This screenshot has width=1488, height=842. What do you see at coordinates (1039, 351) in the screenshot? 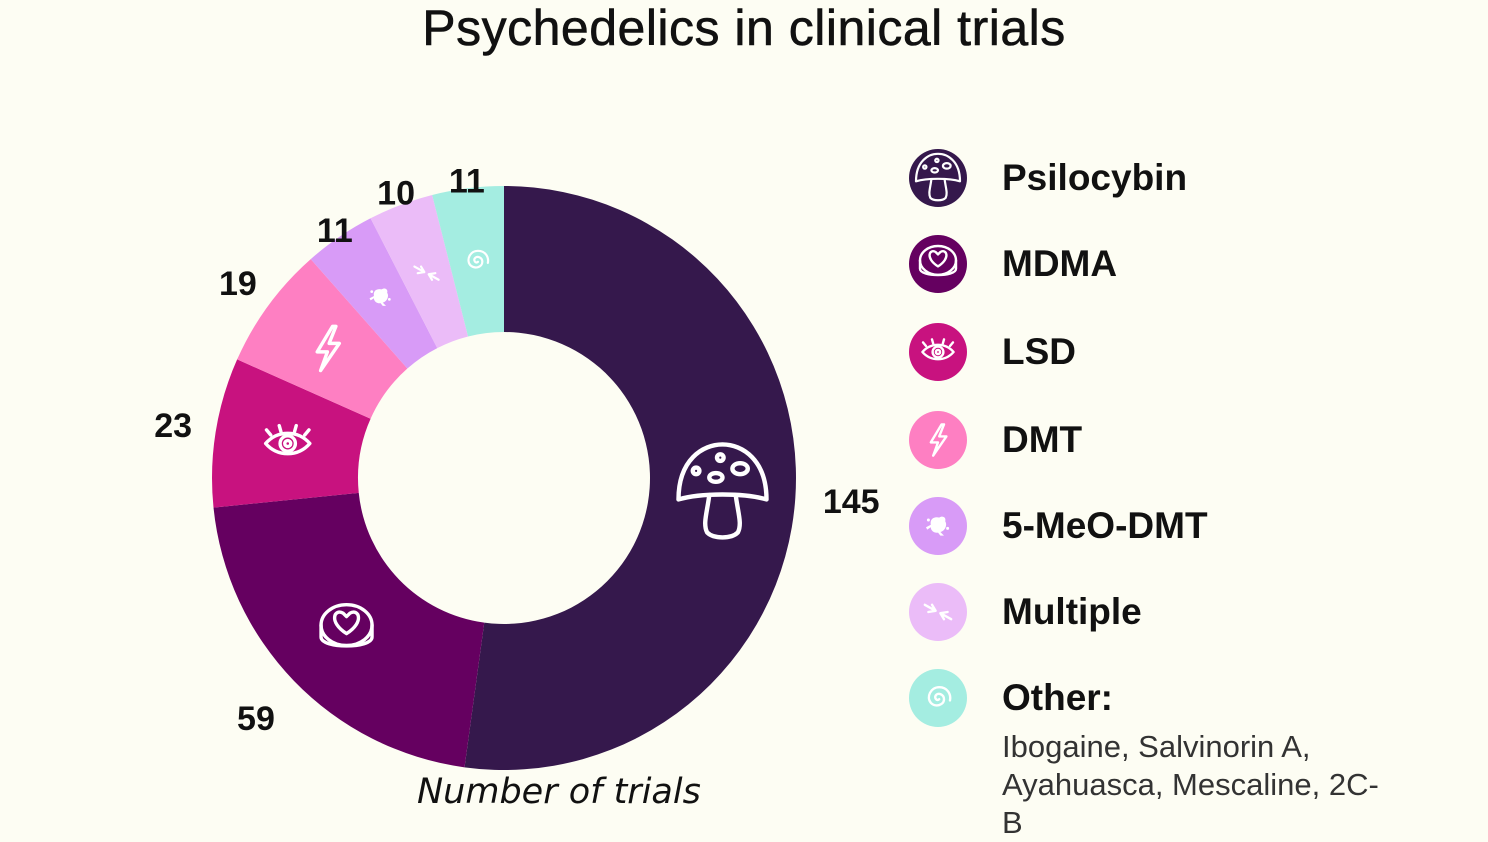
I see `legend-label: LSD` at bounding box center [1039, 351].